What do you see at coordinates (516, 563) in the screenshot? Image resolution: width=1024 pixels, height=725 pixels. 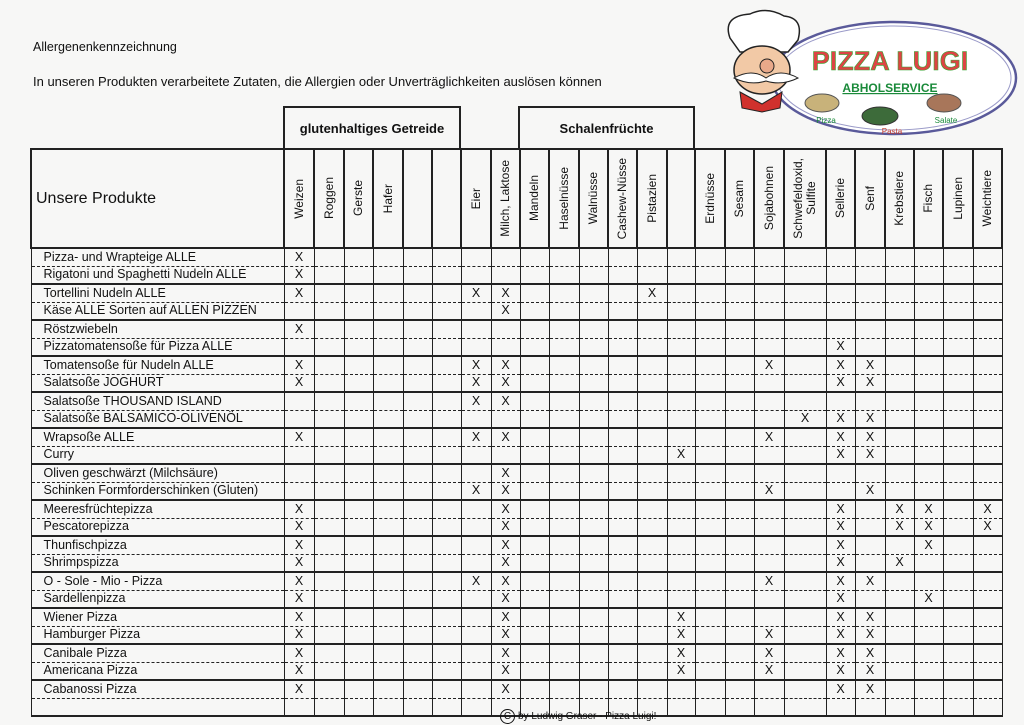 I see `table-row: Shrimpspizza X X X X` at bounding box center [516, 563].